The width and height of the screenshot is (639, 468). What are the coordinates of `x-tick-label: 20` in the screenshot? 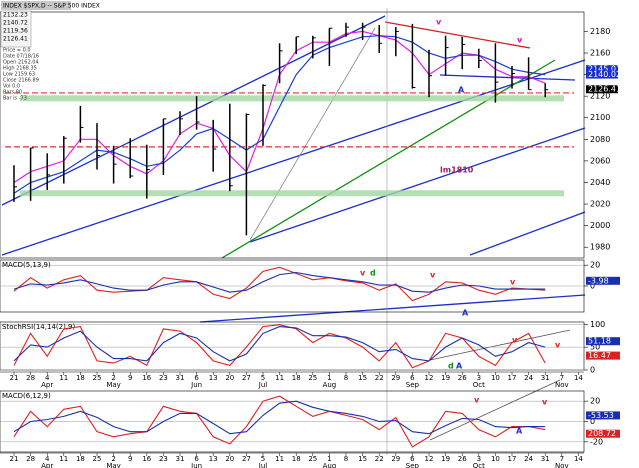 It's located at (229, 459).